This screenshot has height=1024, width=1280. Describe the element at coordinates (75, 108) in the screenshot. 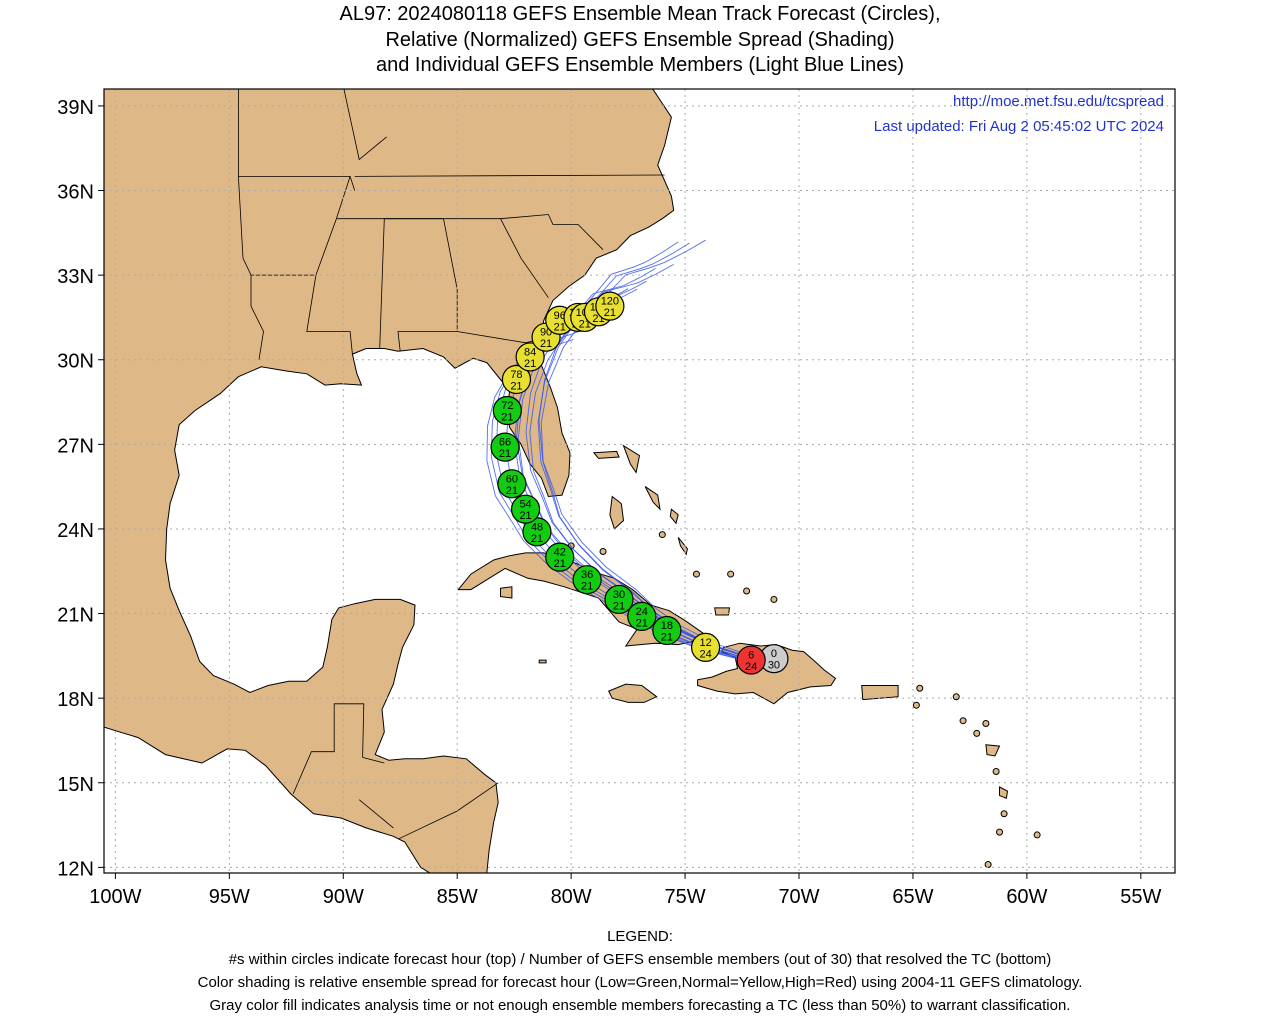

I see `lat-tick-label: 39N` at that location.